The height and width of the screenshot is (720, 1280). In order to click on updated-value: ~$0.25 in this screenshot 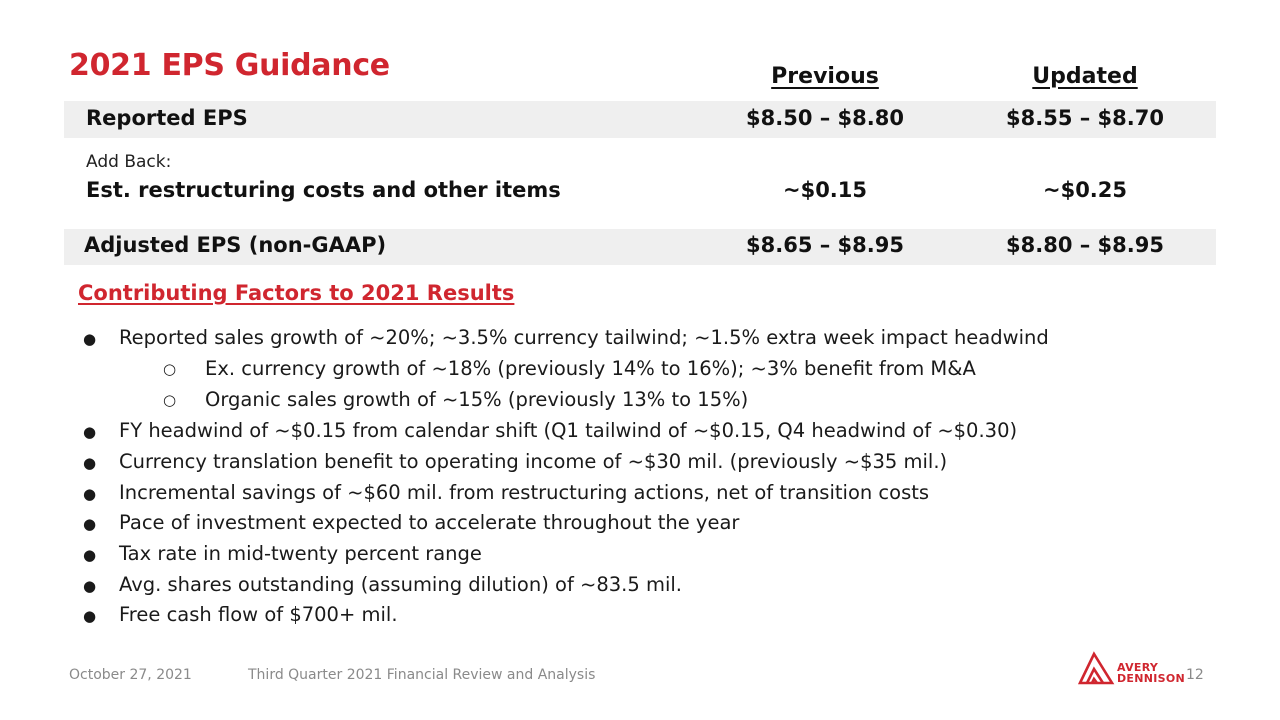, I will do `click(1085, 190)`.